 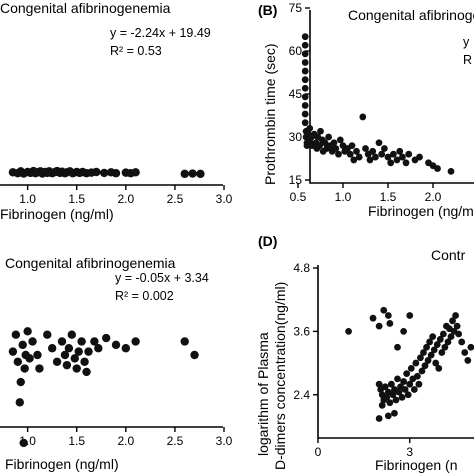 What do you see at coordinates (296, 8) in the screenshot?
I see `panel-b-y-tick-label: 75` at bounding box center [296, 8].